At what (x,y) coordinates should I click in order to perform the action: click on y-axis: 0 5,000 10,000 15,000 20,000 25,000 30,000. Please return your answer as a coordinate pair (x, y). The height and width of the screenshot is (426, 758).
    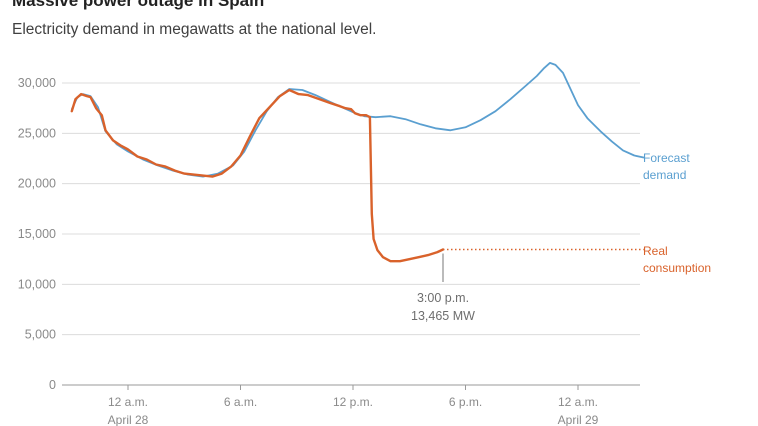
    Looking at the image, I should click on (37, 234).